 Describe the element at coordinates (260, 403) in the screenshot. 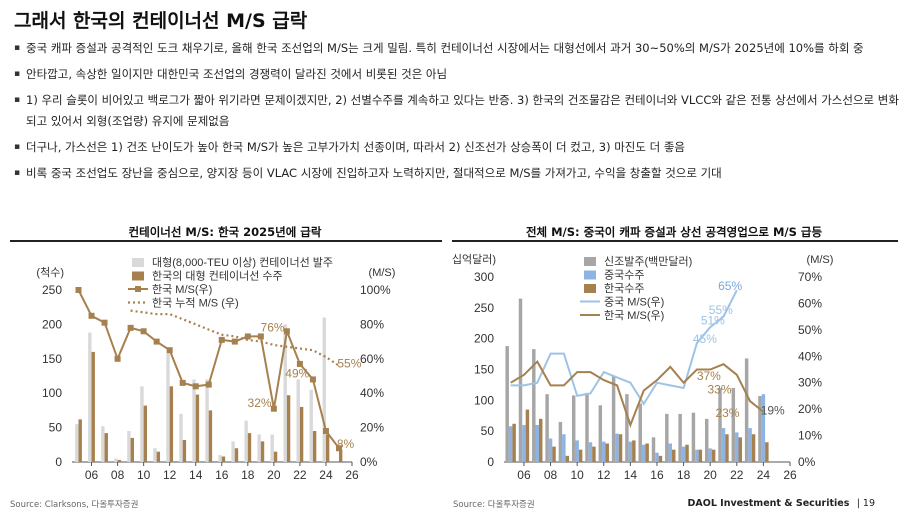

I see `data-label: 32%` at that location.